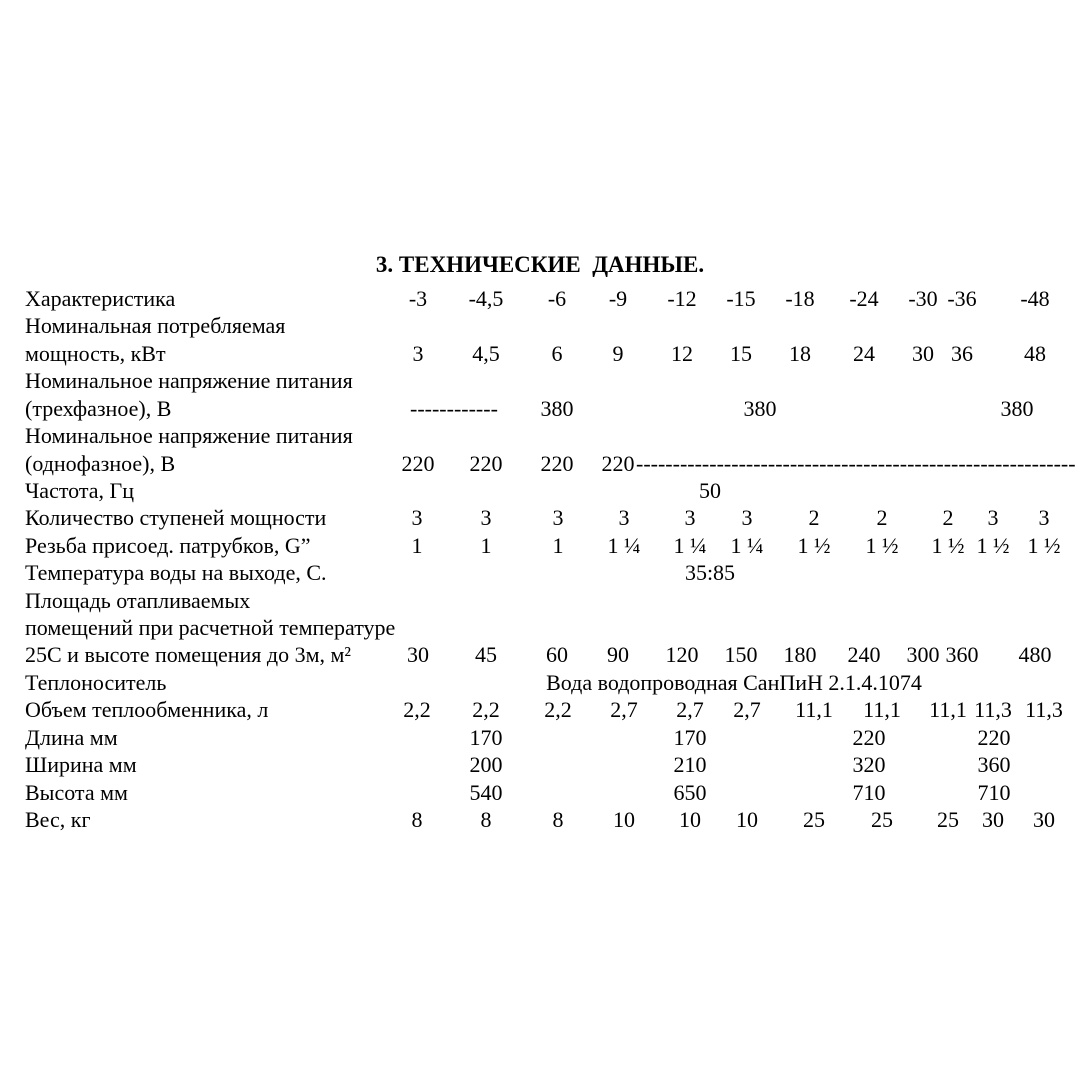 The image size is (1080, 1080). What do you see at coordinates (81, 764) in the screenshot?
I see `row-label: Ширина мм` at bounding box center [81, 764].